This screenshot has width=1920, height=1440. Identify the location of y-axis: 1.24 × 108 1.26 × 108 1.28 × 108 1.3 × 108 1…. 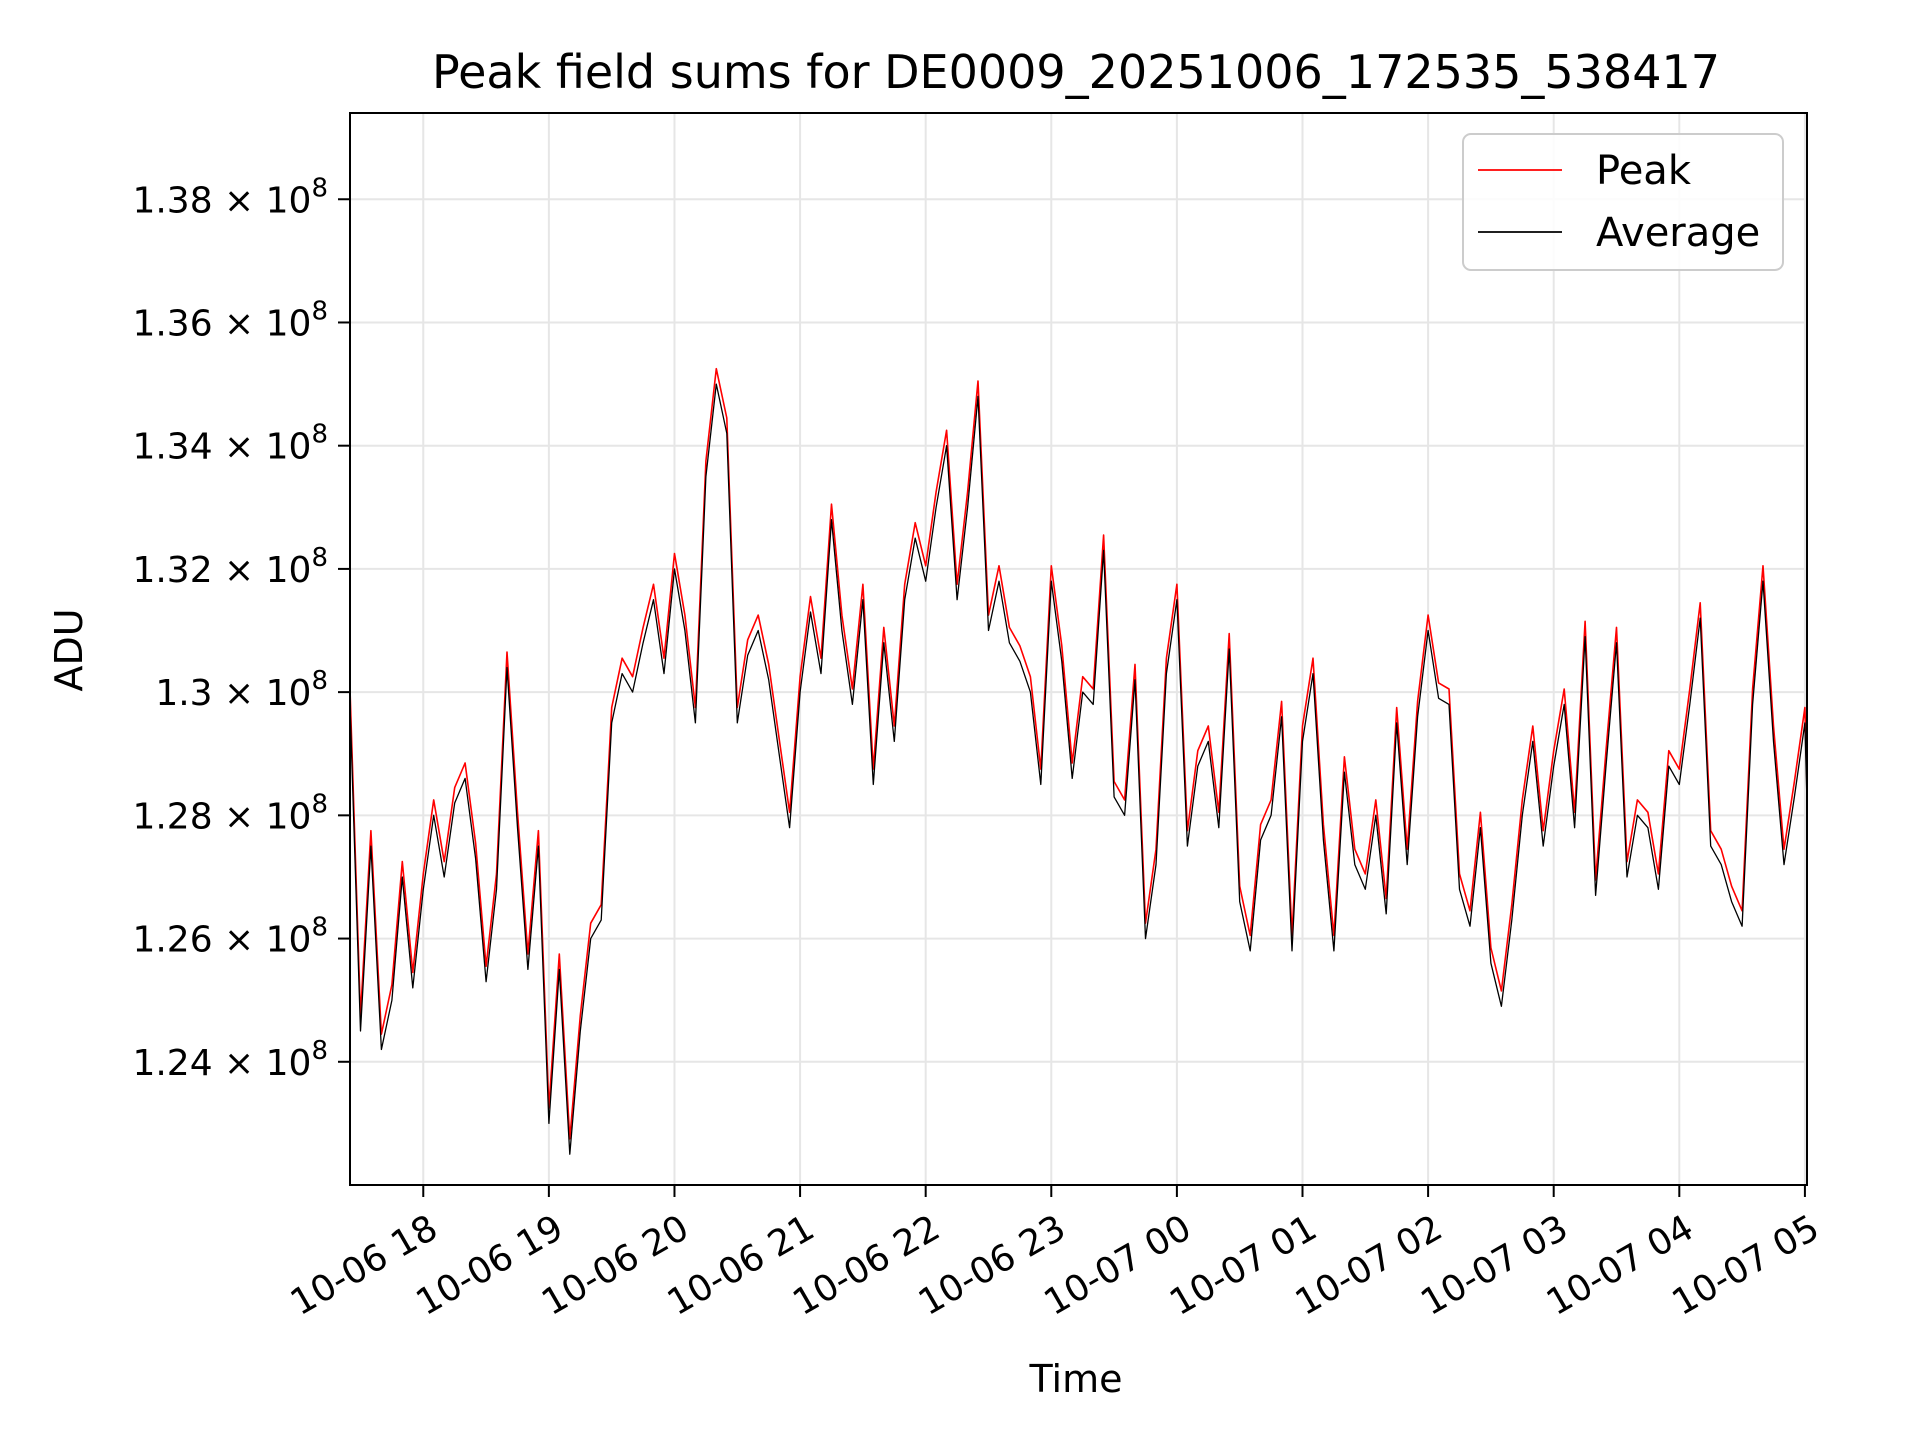
(241, 628).